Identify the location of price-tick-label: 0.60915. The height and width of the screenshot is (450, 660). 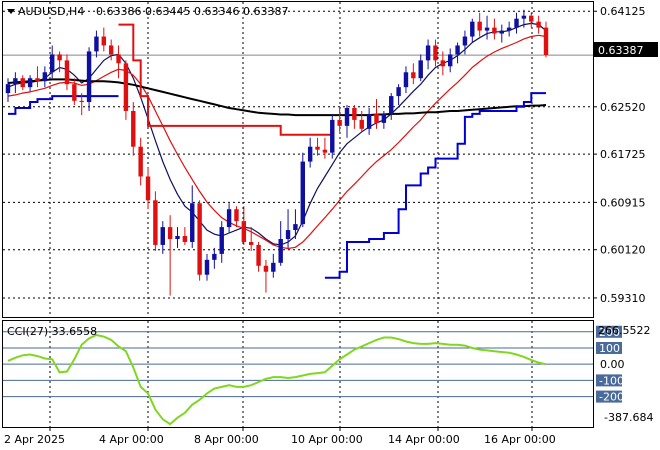
(623, 202).